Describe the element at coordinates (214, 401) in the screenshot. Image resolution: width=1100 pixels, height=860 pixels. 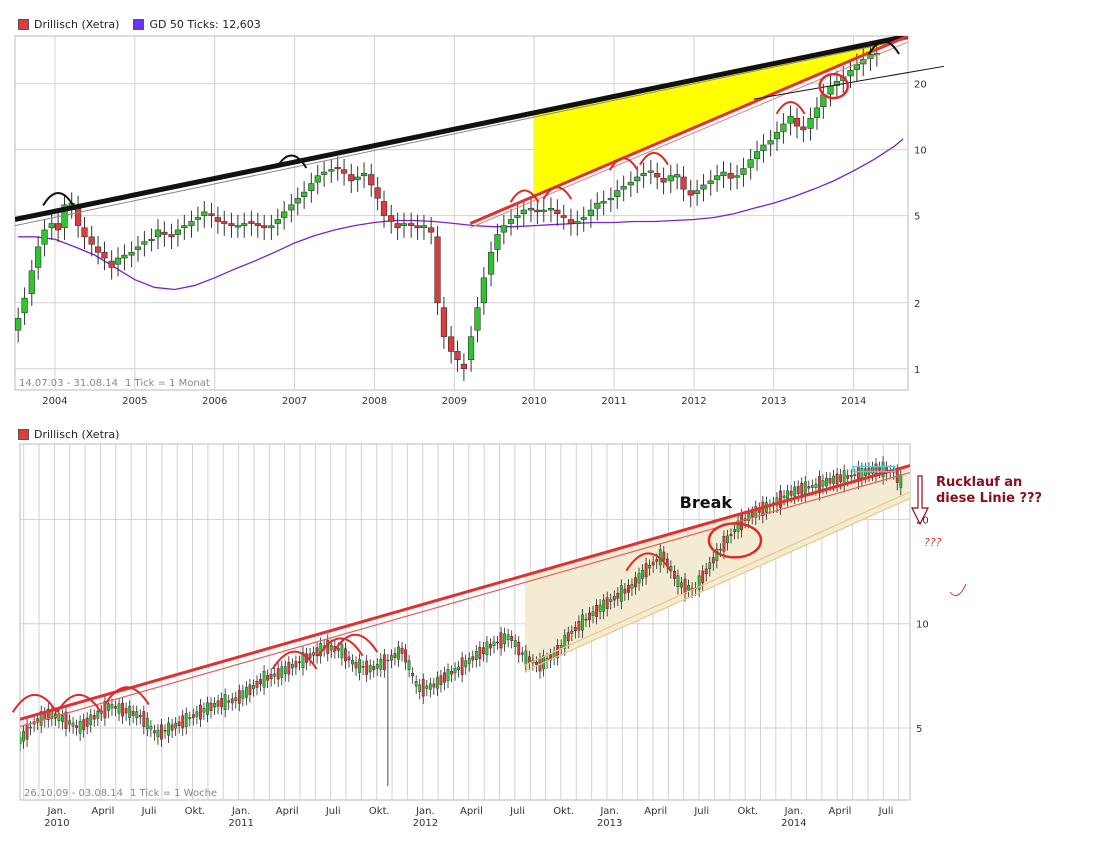
I see `x-tick-label: 2006` at that location.